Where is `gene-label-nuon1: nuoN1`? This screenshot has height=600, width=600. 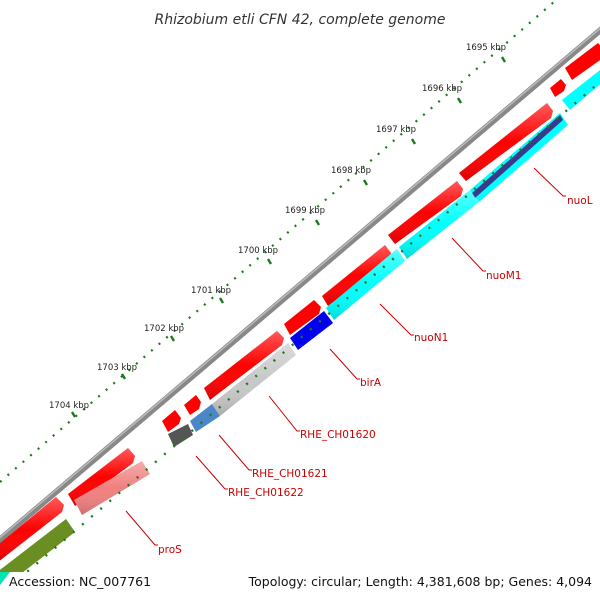 gene-label-nuon1: nuoN1 is located at coordinates (431, 338).